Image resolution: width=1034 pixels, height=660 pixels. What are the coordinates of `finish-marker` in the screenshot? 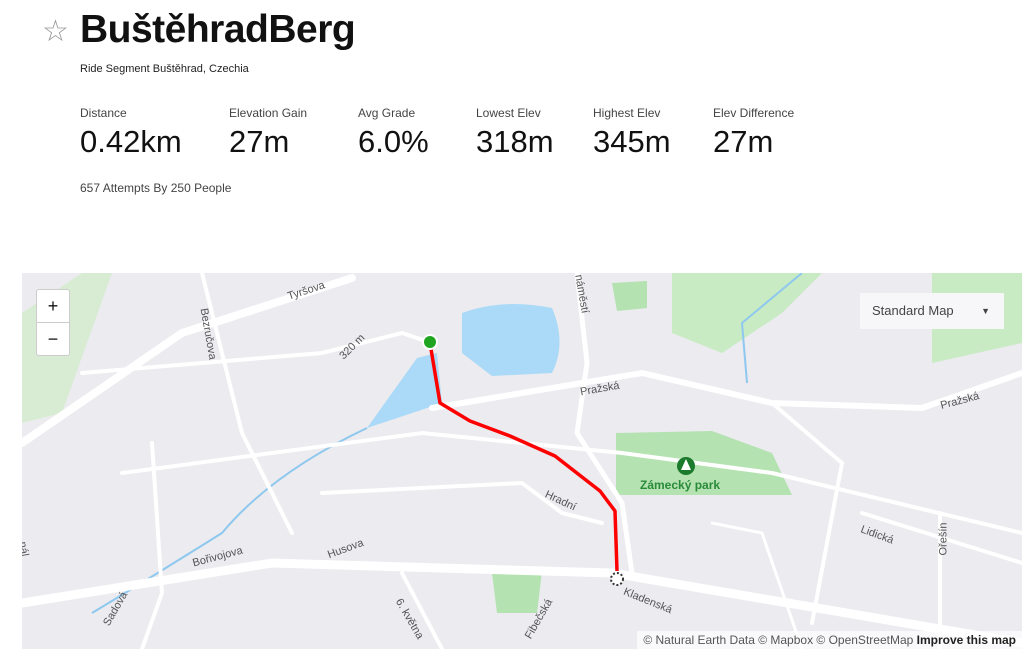 It's located at (617, 579).